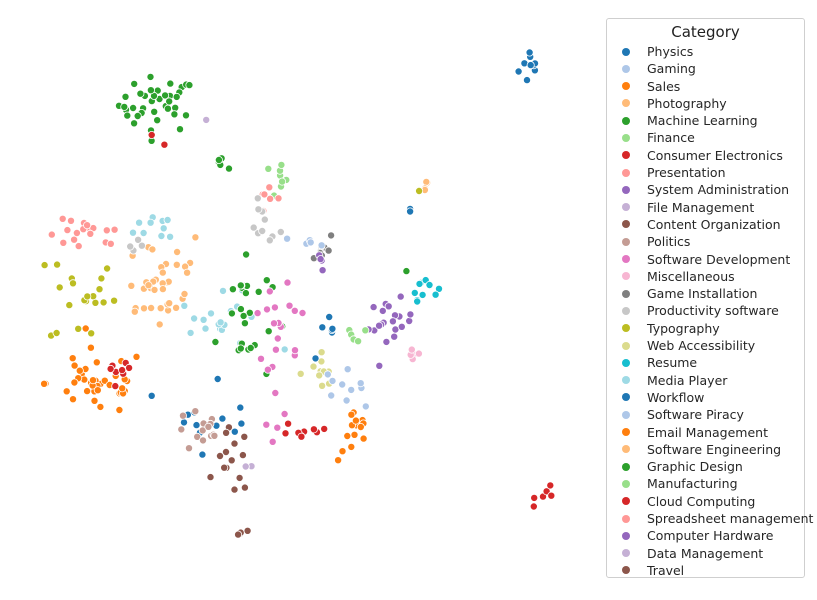  I want to click on legend-label: Machine Learning, so click(702, 121).